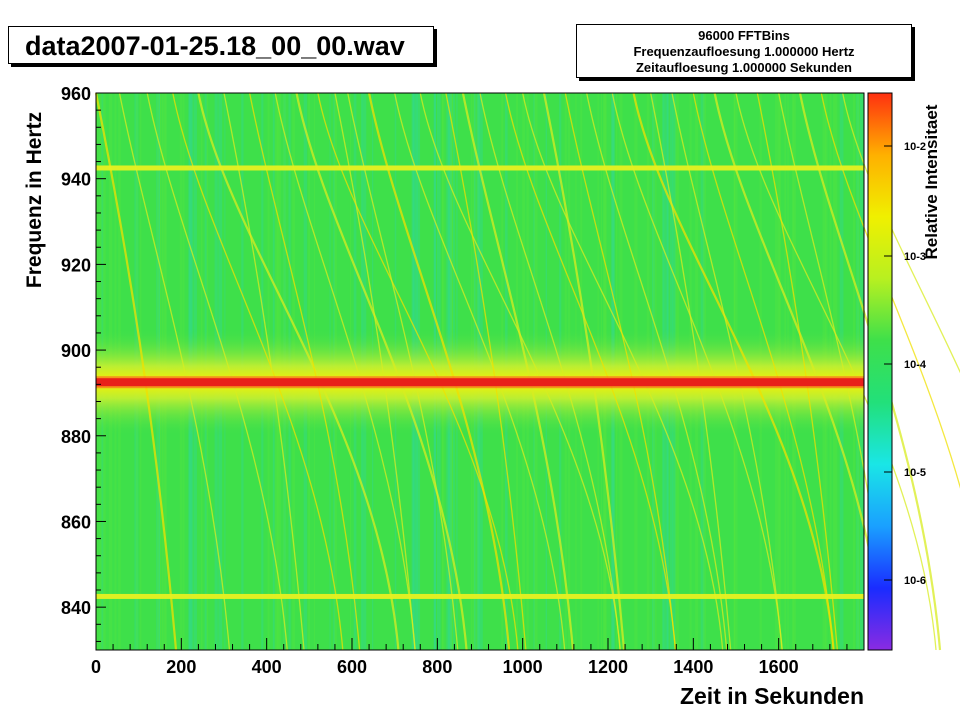 The image size is (960, 720). Describe the element at coordinates (915, 473) in the screenshot. I see `colorbar-tick-label: 10-5` at that location.